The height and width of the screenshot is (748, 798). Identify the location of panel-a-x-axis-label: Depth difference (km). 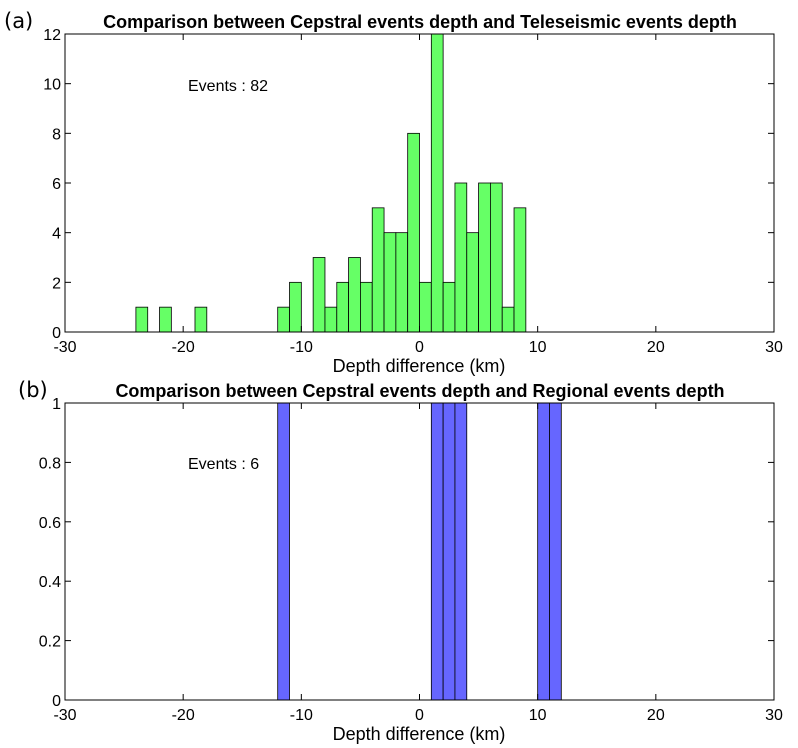
(419, 366).